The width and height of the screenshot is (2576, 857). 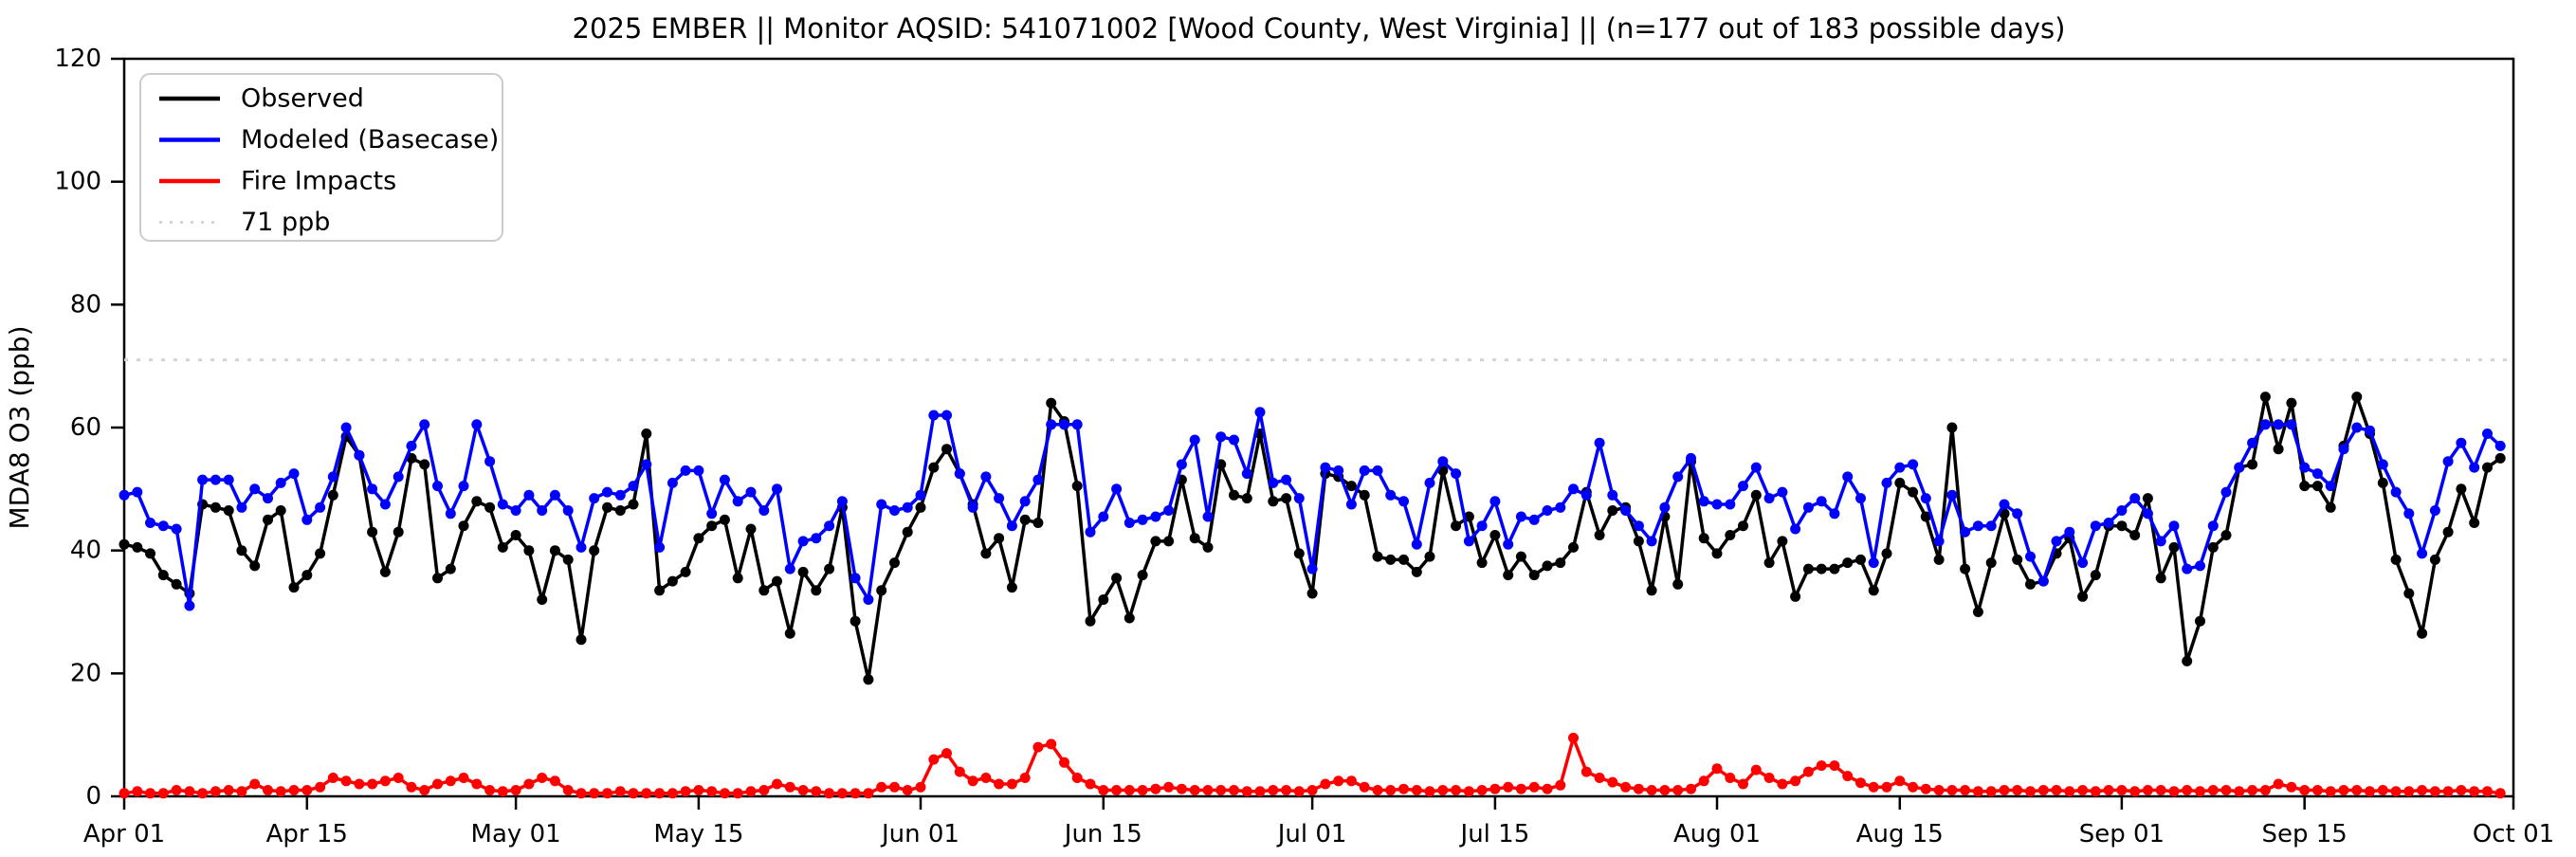 What do you see at coordinates (1311, 834) in the screenshot?
I see `x-tick-label: Jul 01` at bounding box center [1311, 834].